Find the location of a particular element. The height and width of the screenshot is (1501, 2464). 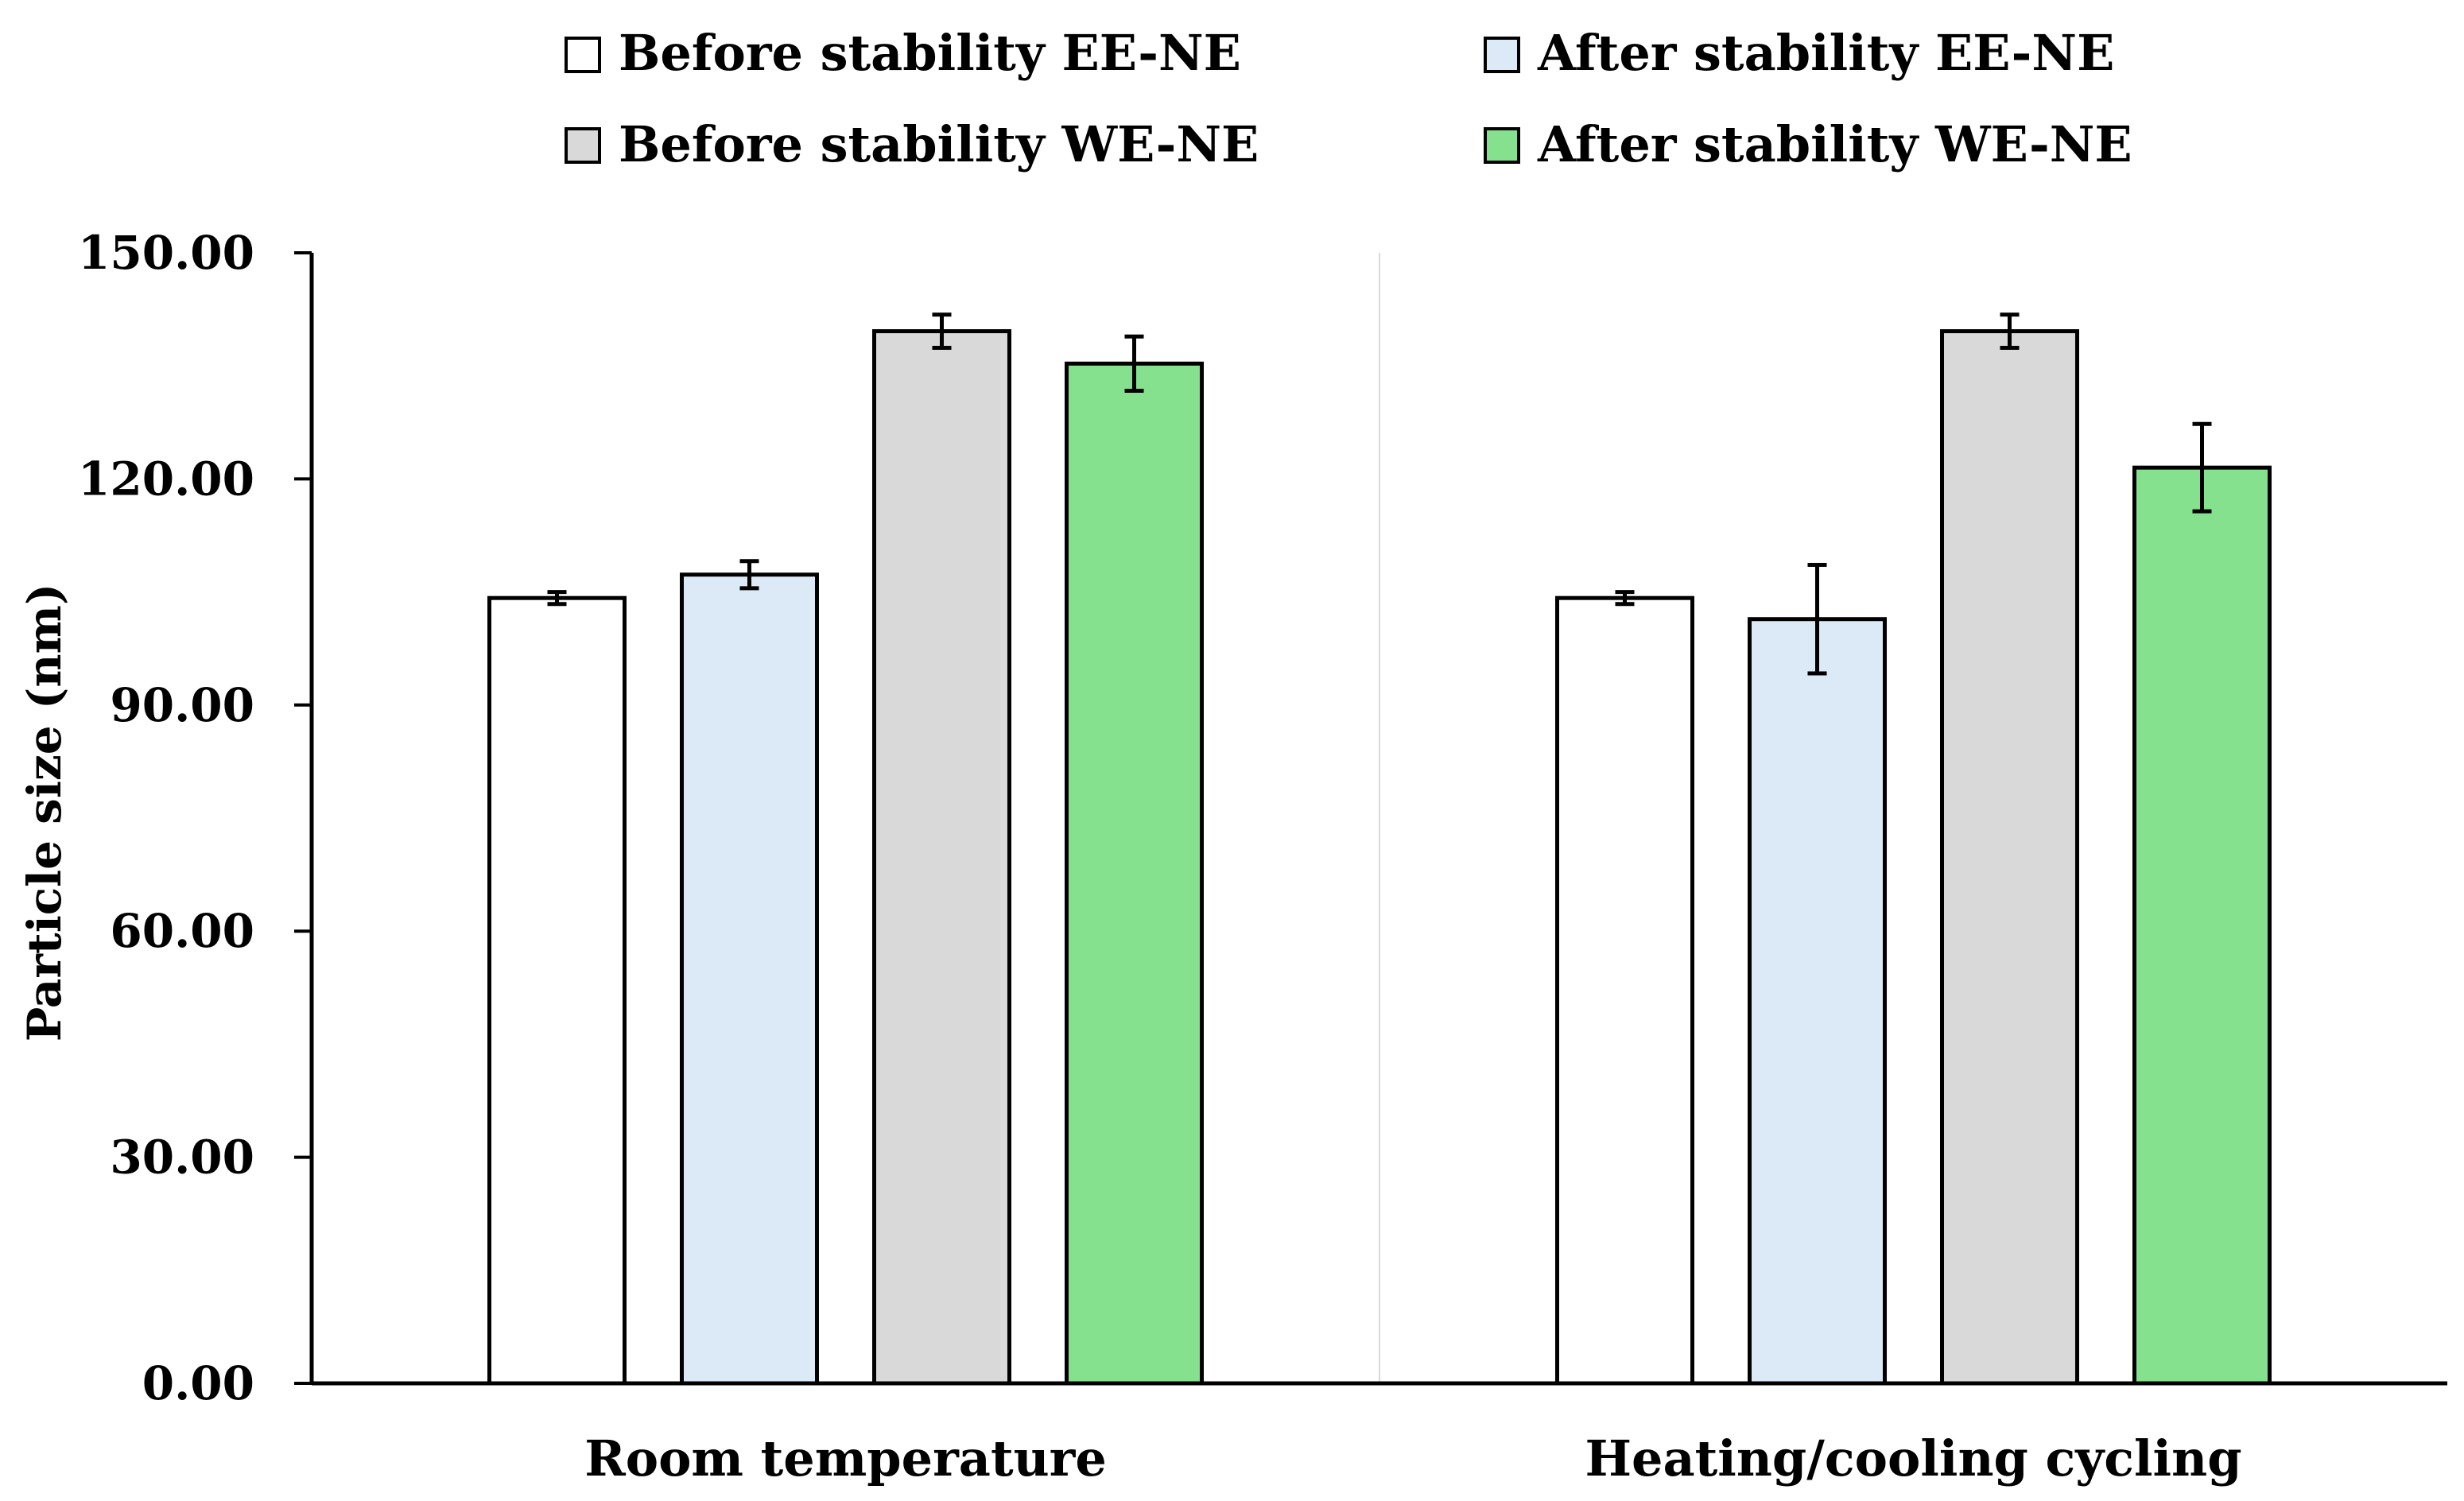

y-axis-title: Particle size (nm) is located at coordinates (44, 813).